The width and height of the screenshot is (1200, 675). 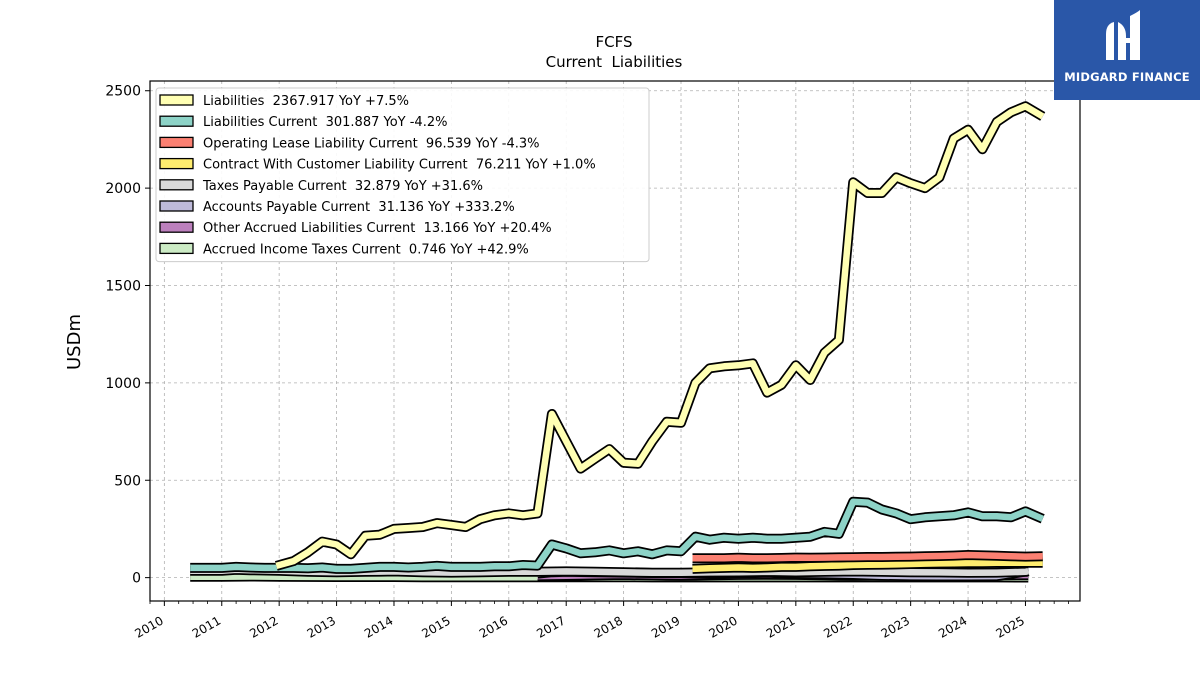 What do you see at coordinates (127, 481) in the screenshot?
I see `y-tick-label: 500` at bounding box center [127, 481].